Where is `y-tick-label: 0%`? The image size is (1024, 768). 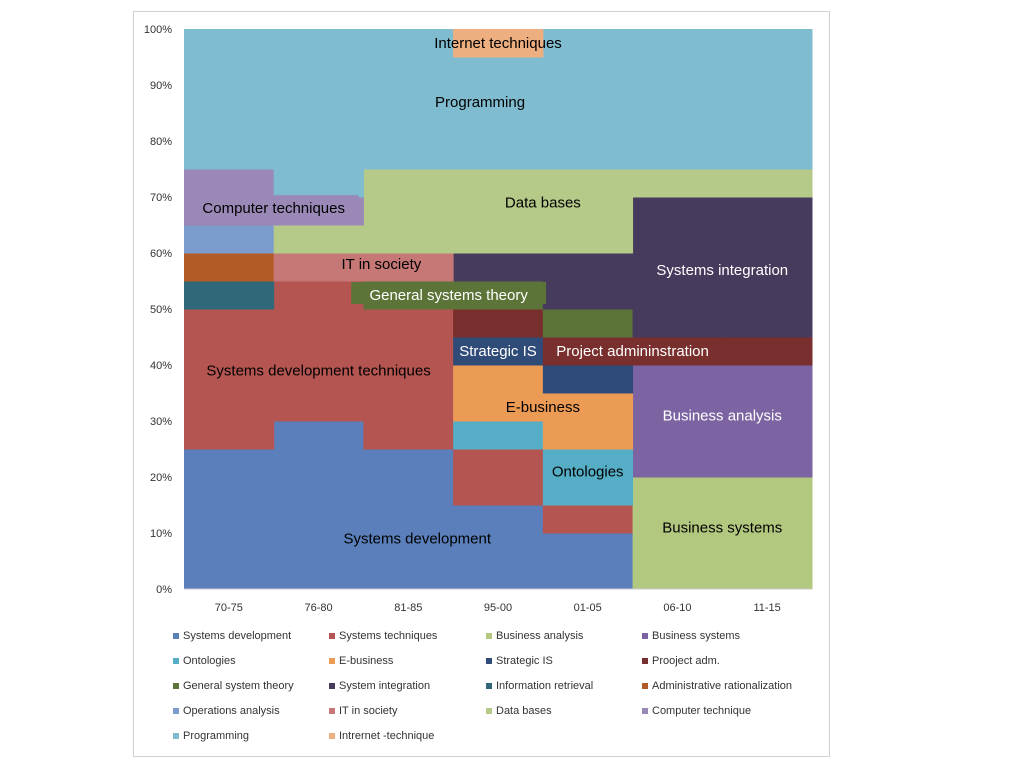 y-tick-label: 0% is located at coordinates (164, 590).